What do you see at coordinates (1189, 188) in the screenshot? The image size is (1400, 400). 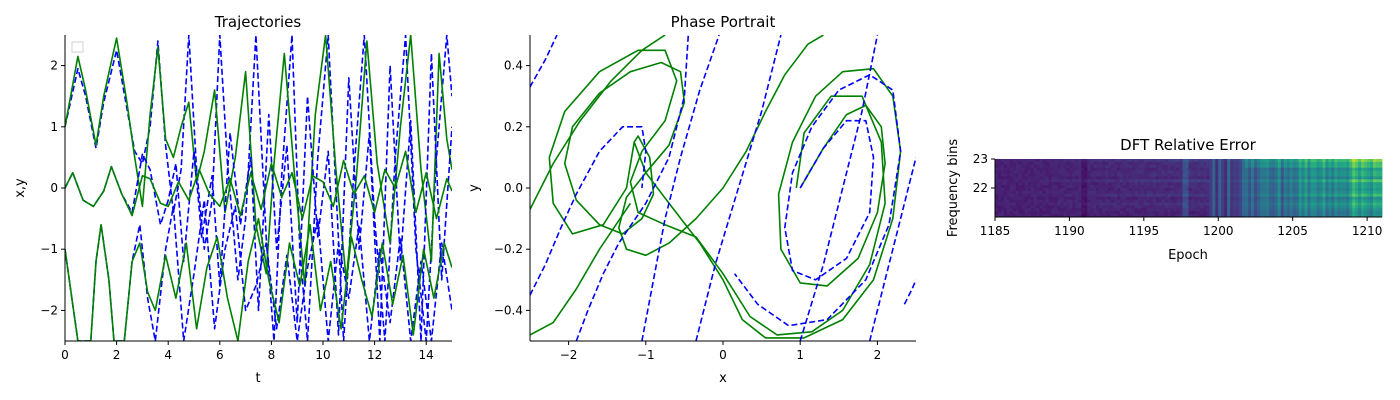 I see `dft-error-heatmap` at bounding box center [1189, 188].